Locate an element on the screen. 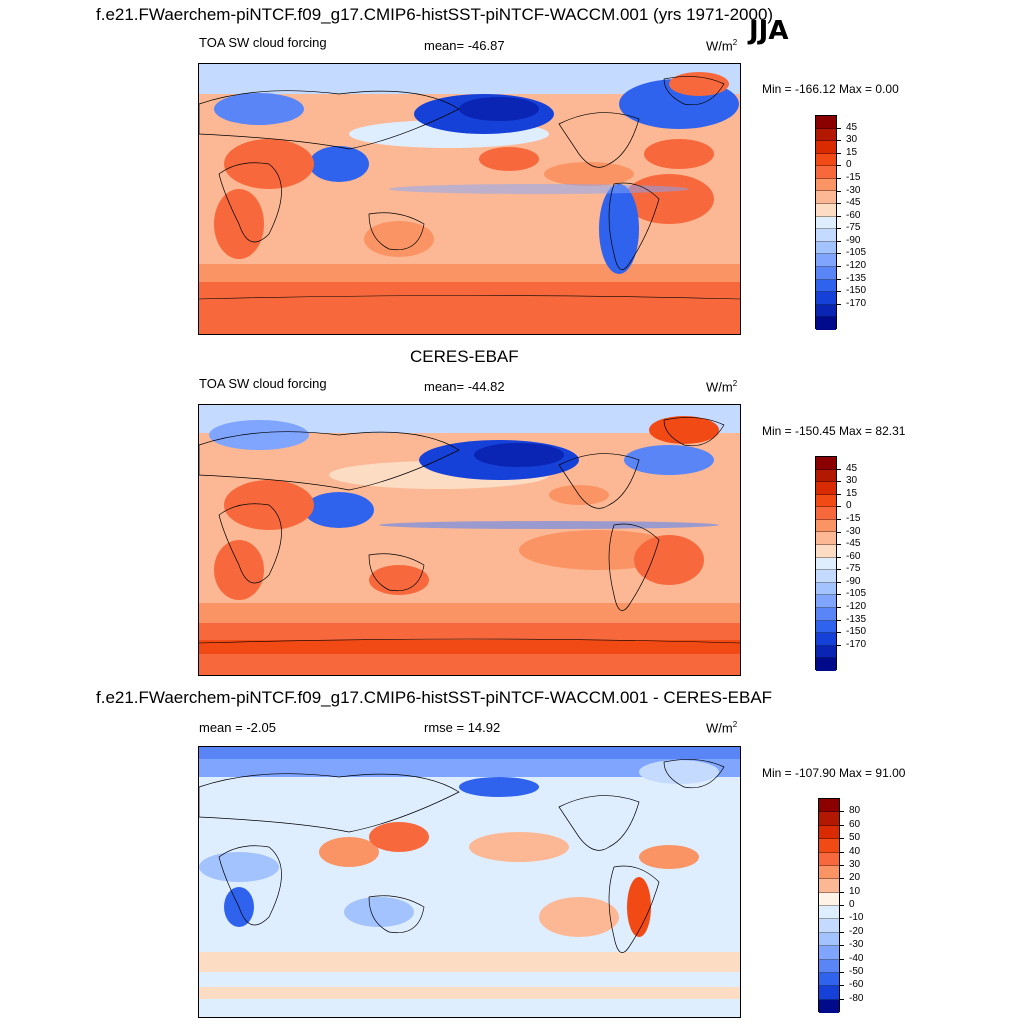 Image resolution: width=1024 pixels, height=1024 pixels. season-label: JJA is located at coordinates (769, 31).